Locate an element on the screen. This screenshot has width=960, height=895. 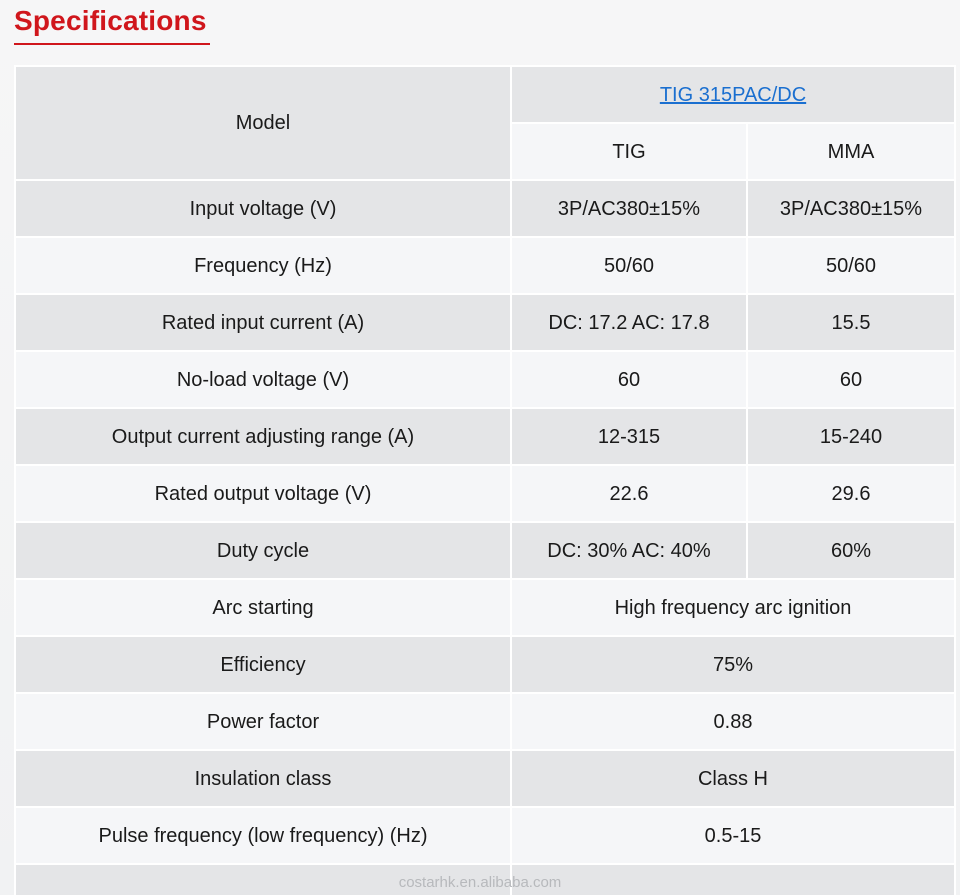
mode-mma-header: MMA is located at coordinates (851, 151).